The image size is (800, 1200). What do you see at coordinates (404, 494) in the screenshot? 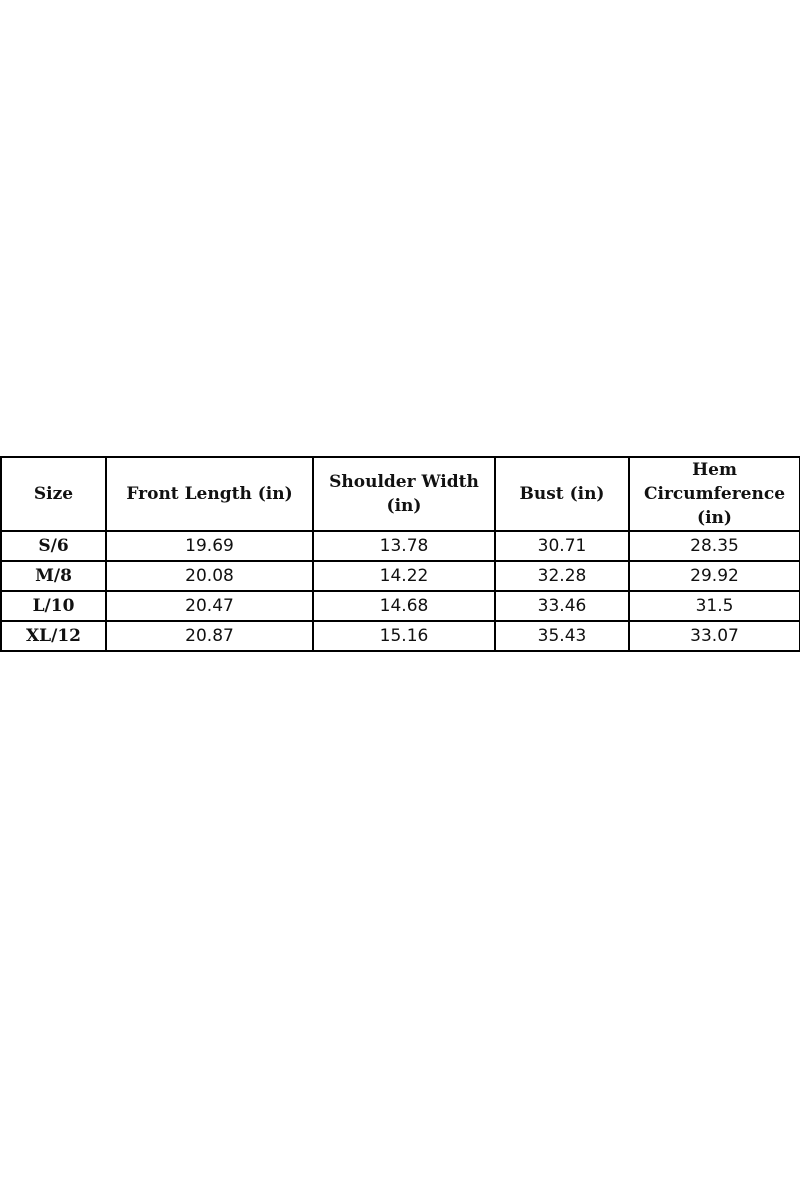
I see `header-shoulder-width: Shoulder Width (in)` at bounding box center [404, 494].